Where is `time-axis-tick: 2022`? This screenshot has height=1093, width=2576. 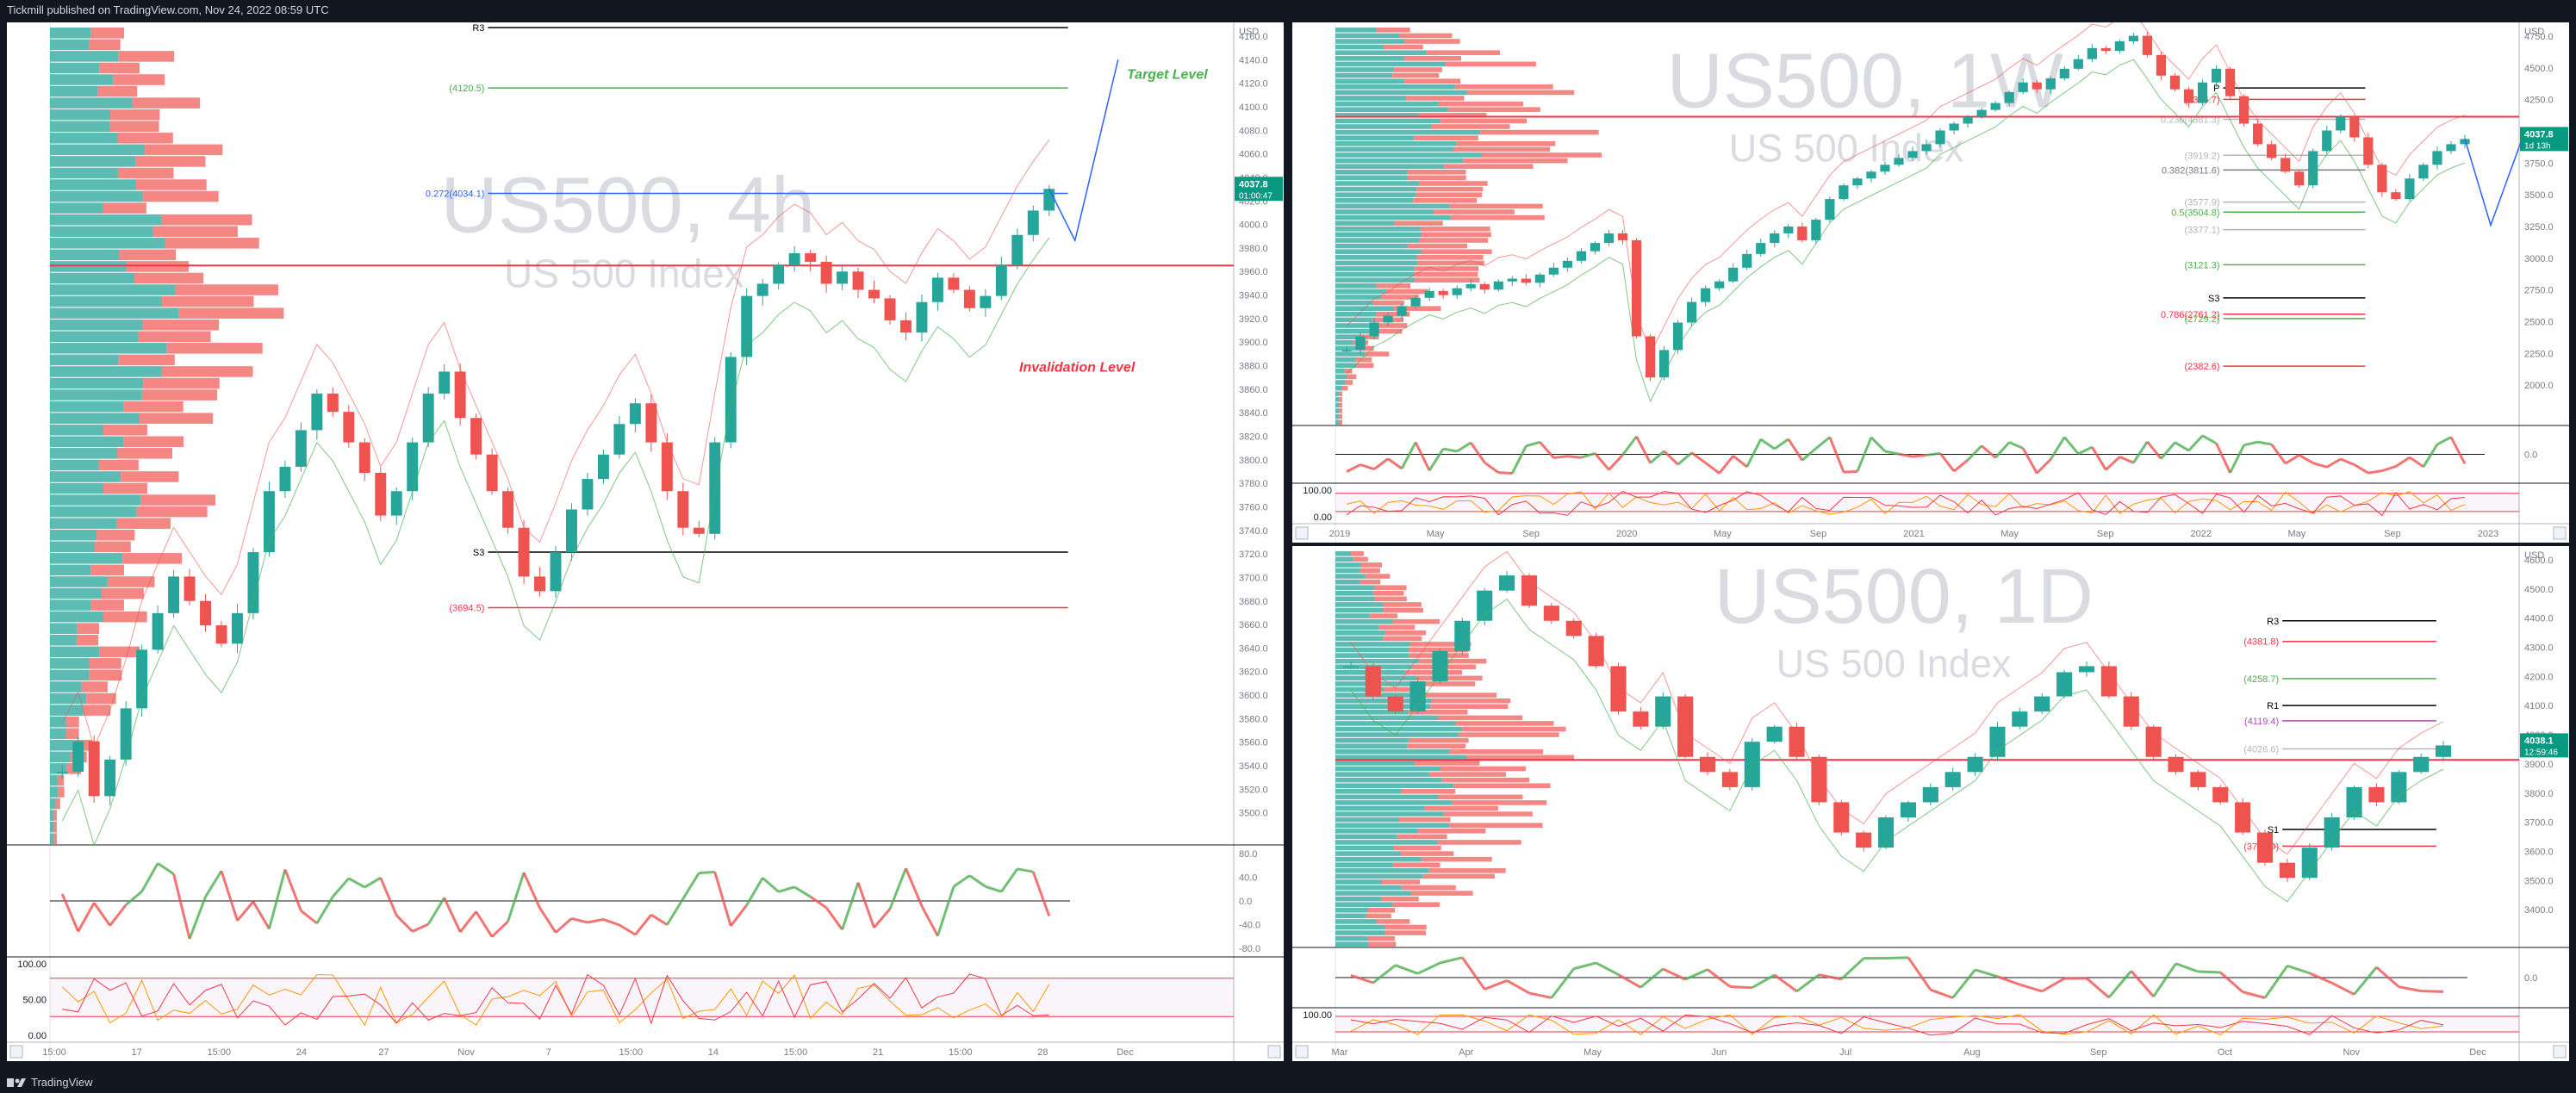 time-axis-tick: 2022 is located at coordinates (2201, 534).